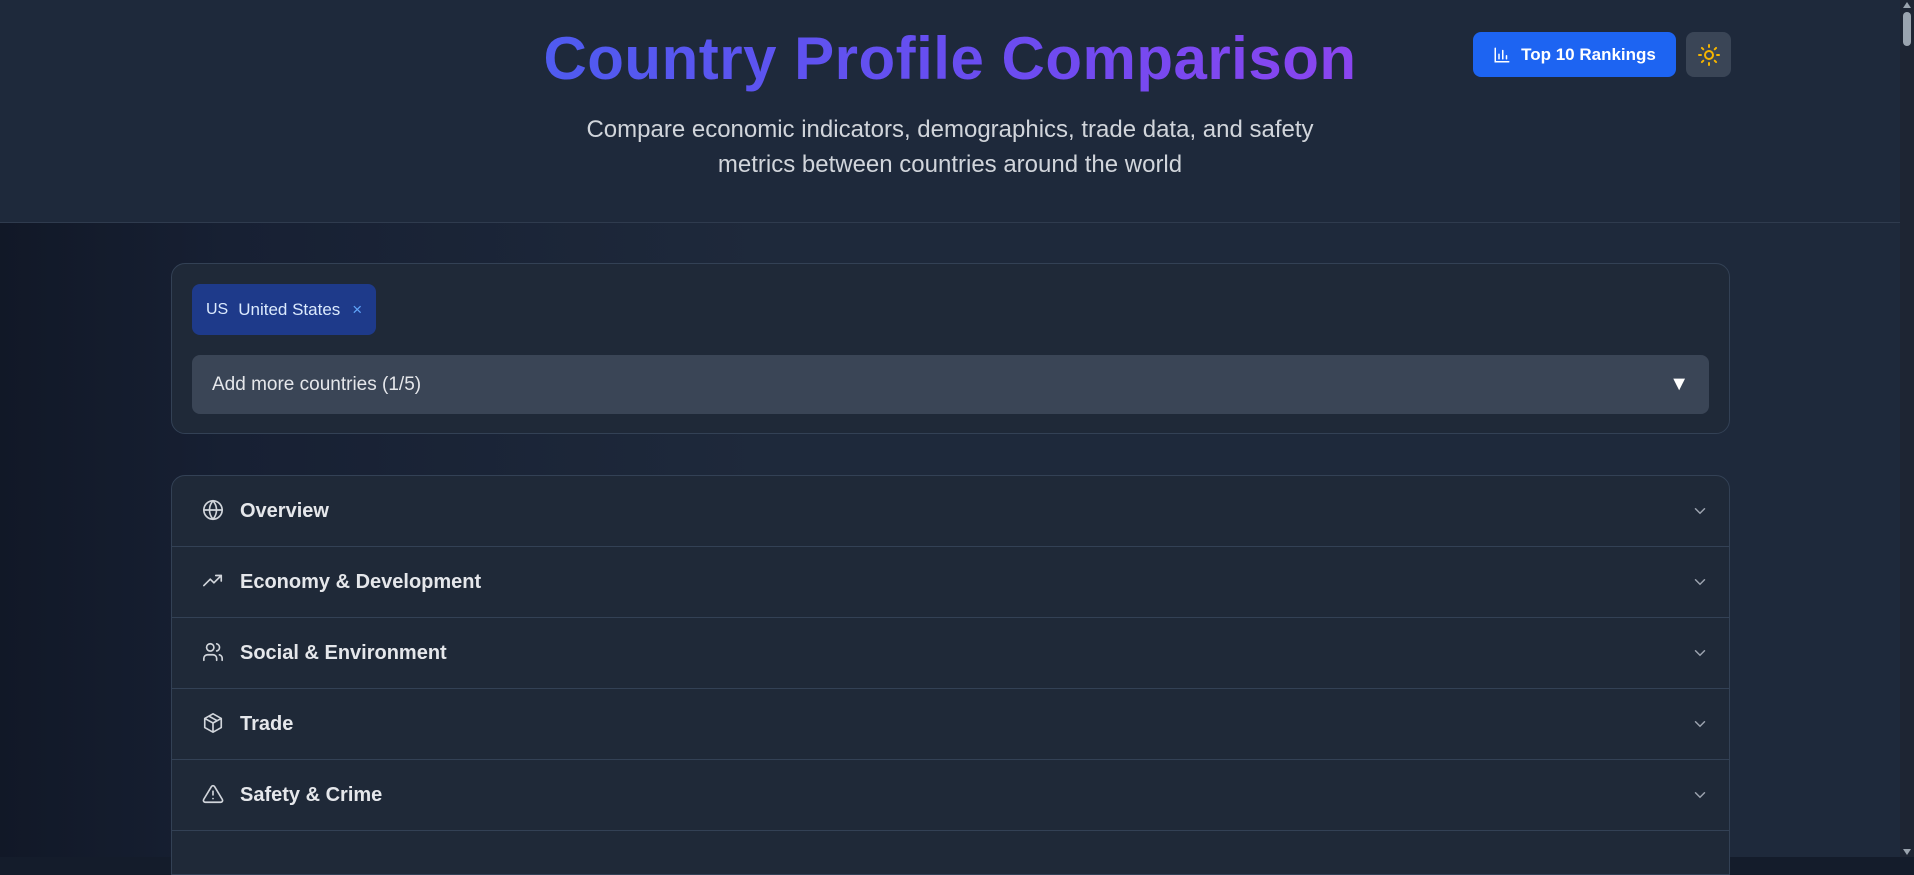 The width and height of the screenshot is (1914, 875). I want to click on add-countries-dropdown: Add more countries (1/5) ▼, so click(950, 384).